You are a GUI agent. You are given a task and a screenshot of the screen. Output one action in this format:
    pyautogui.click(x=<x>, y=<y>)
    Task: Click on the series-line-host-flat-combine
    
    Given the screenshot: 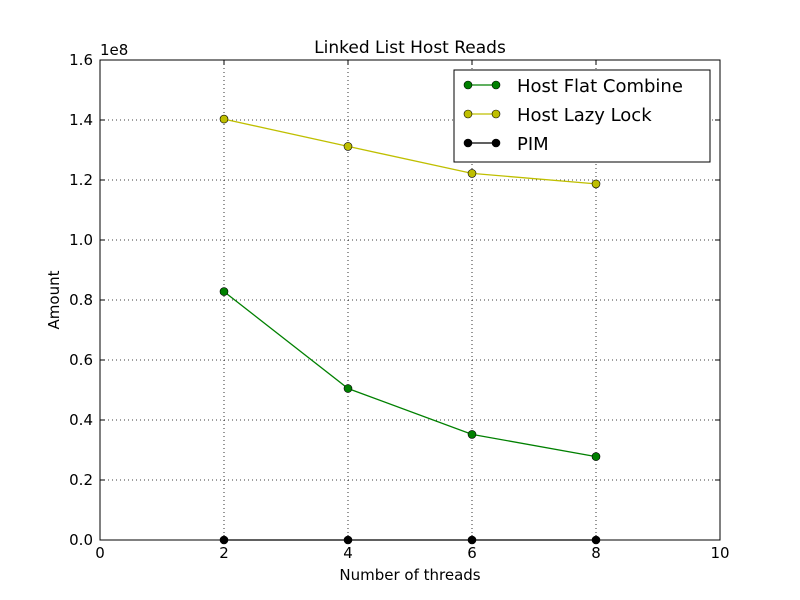 What is the action you would take?
    pyautogui.click(x=410, y=374)
    